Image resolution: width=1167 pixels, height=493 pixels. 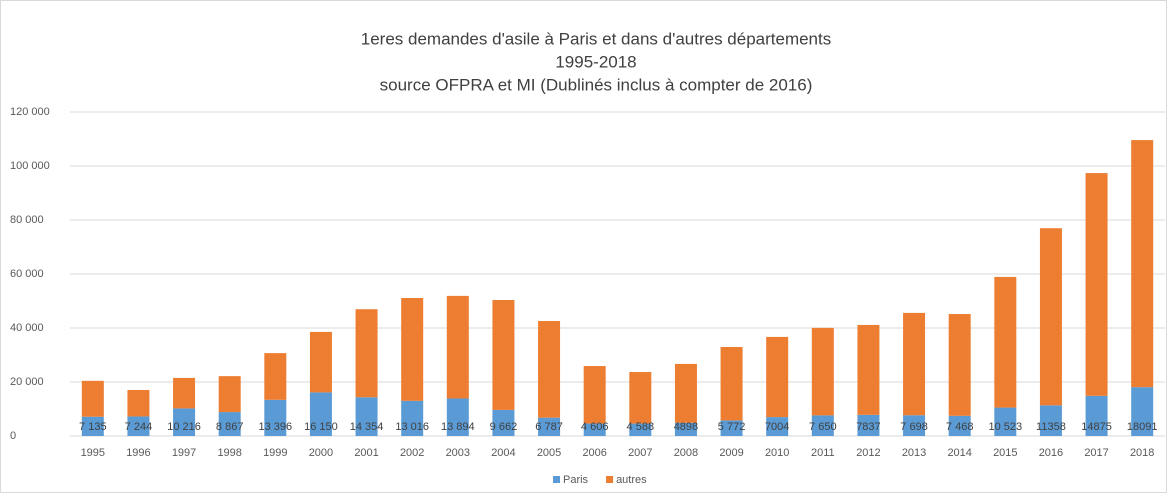 I want to click on data-label: 4898, so click(x=686, y=427).